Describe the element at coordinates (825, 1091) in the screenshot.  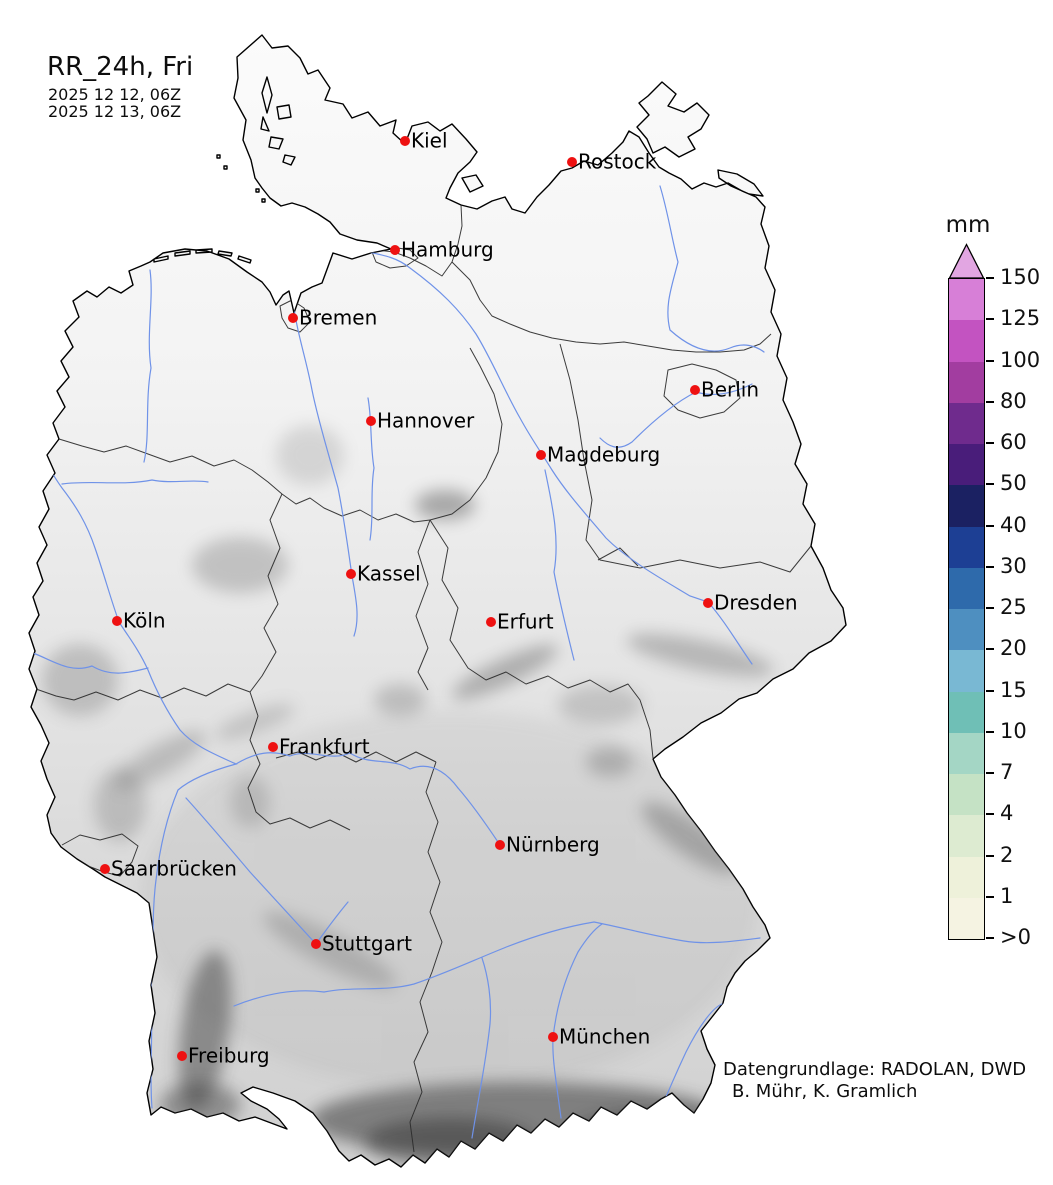
I see `credits-authors: B. Mühr, K. Gramlich` at that location.